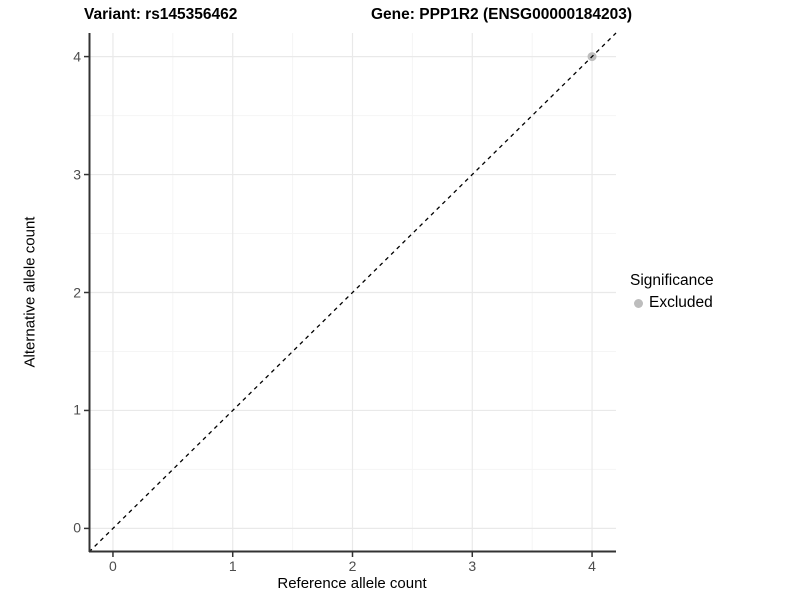 The height and width of the screenshot is (600, 800). I want to click on x-tick-label-0: 0, so click(113, 566).